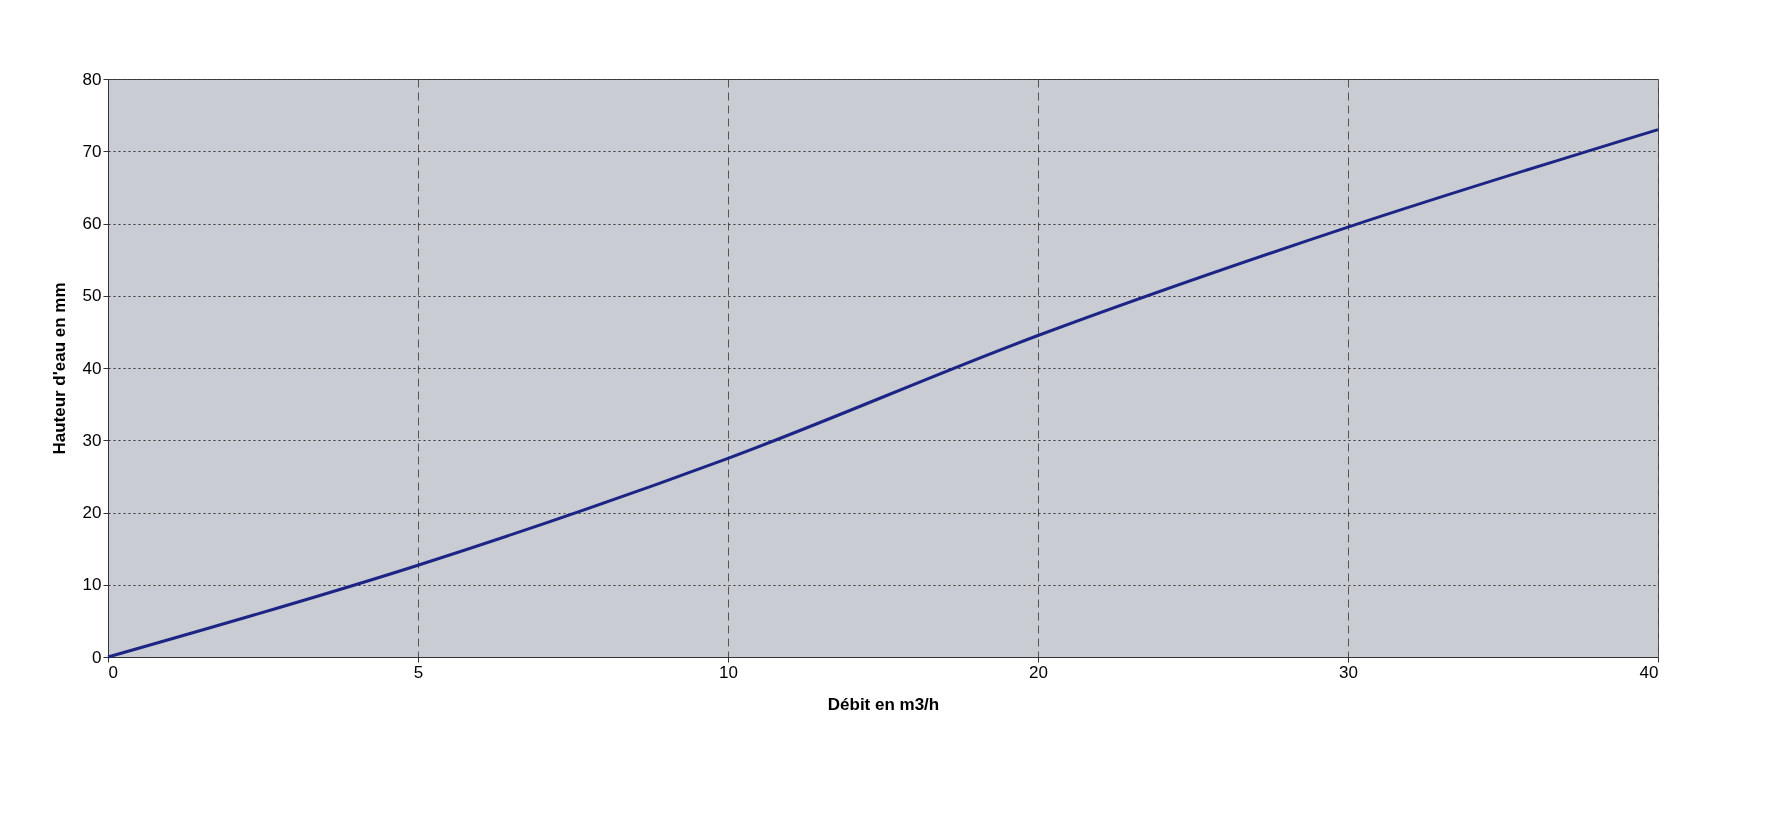 The height and width of the screenshot is (815, 1772). What do you see at coordinates (92, 368) in the screenshot?
I see `y-tick-label: 40` at bounding box center [92, 368].